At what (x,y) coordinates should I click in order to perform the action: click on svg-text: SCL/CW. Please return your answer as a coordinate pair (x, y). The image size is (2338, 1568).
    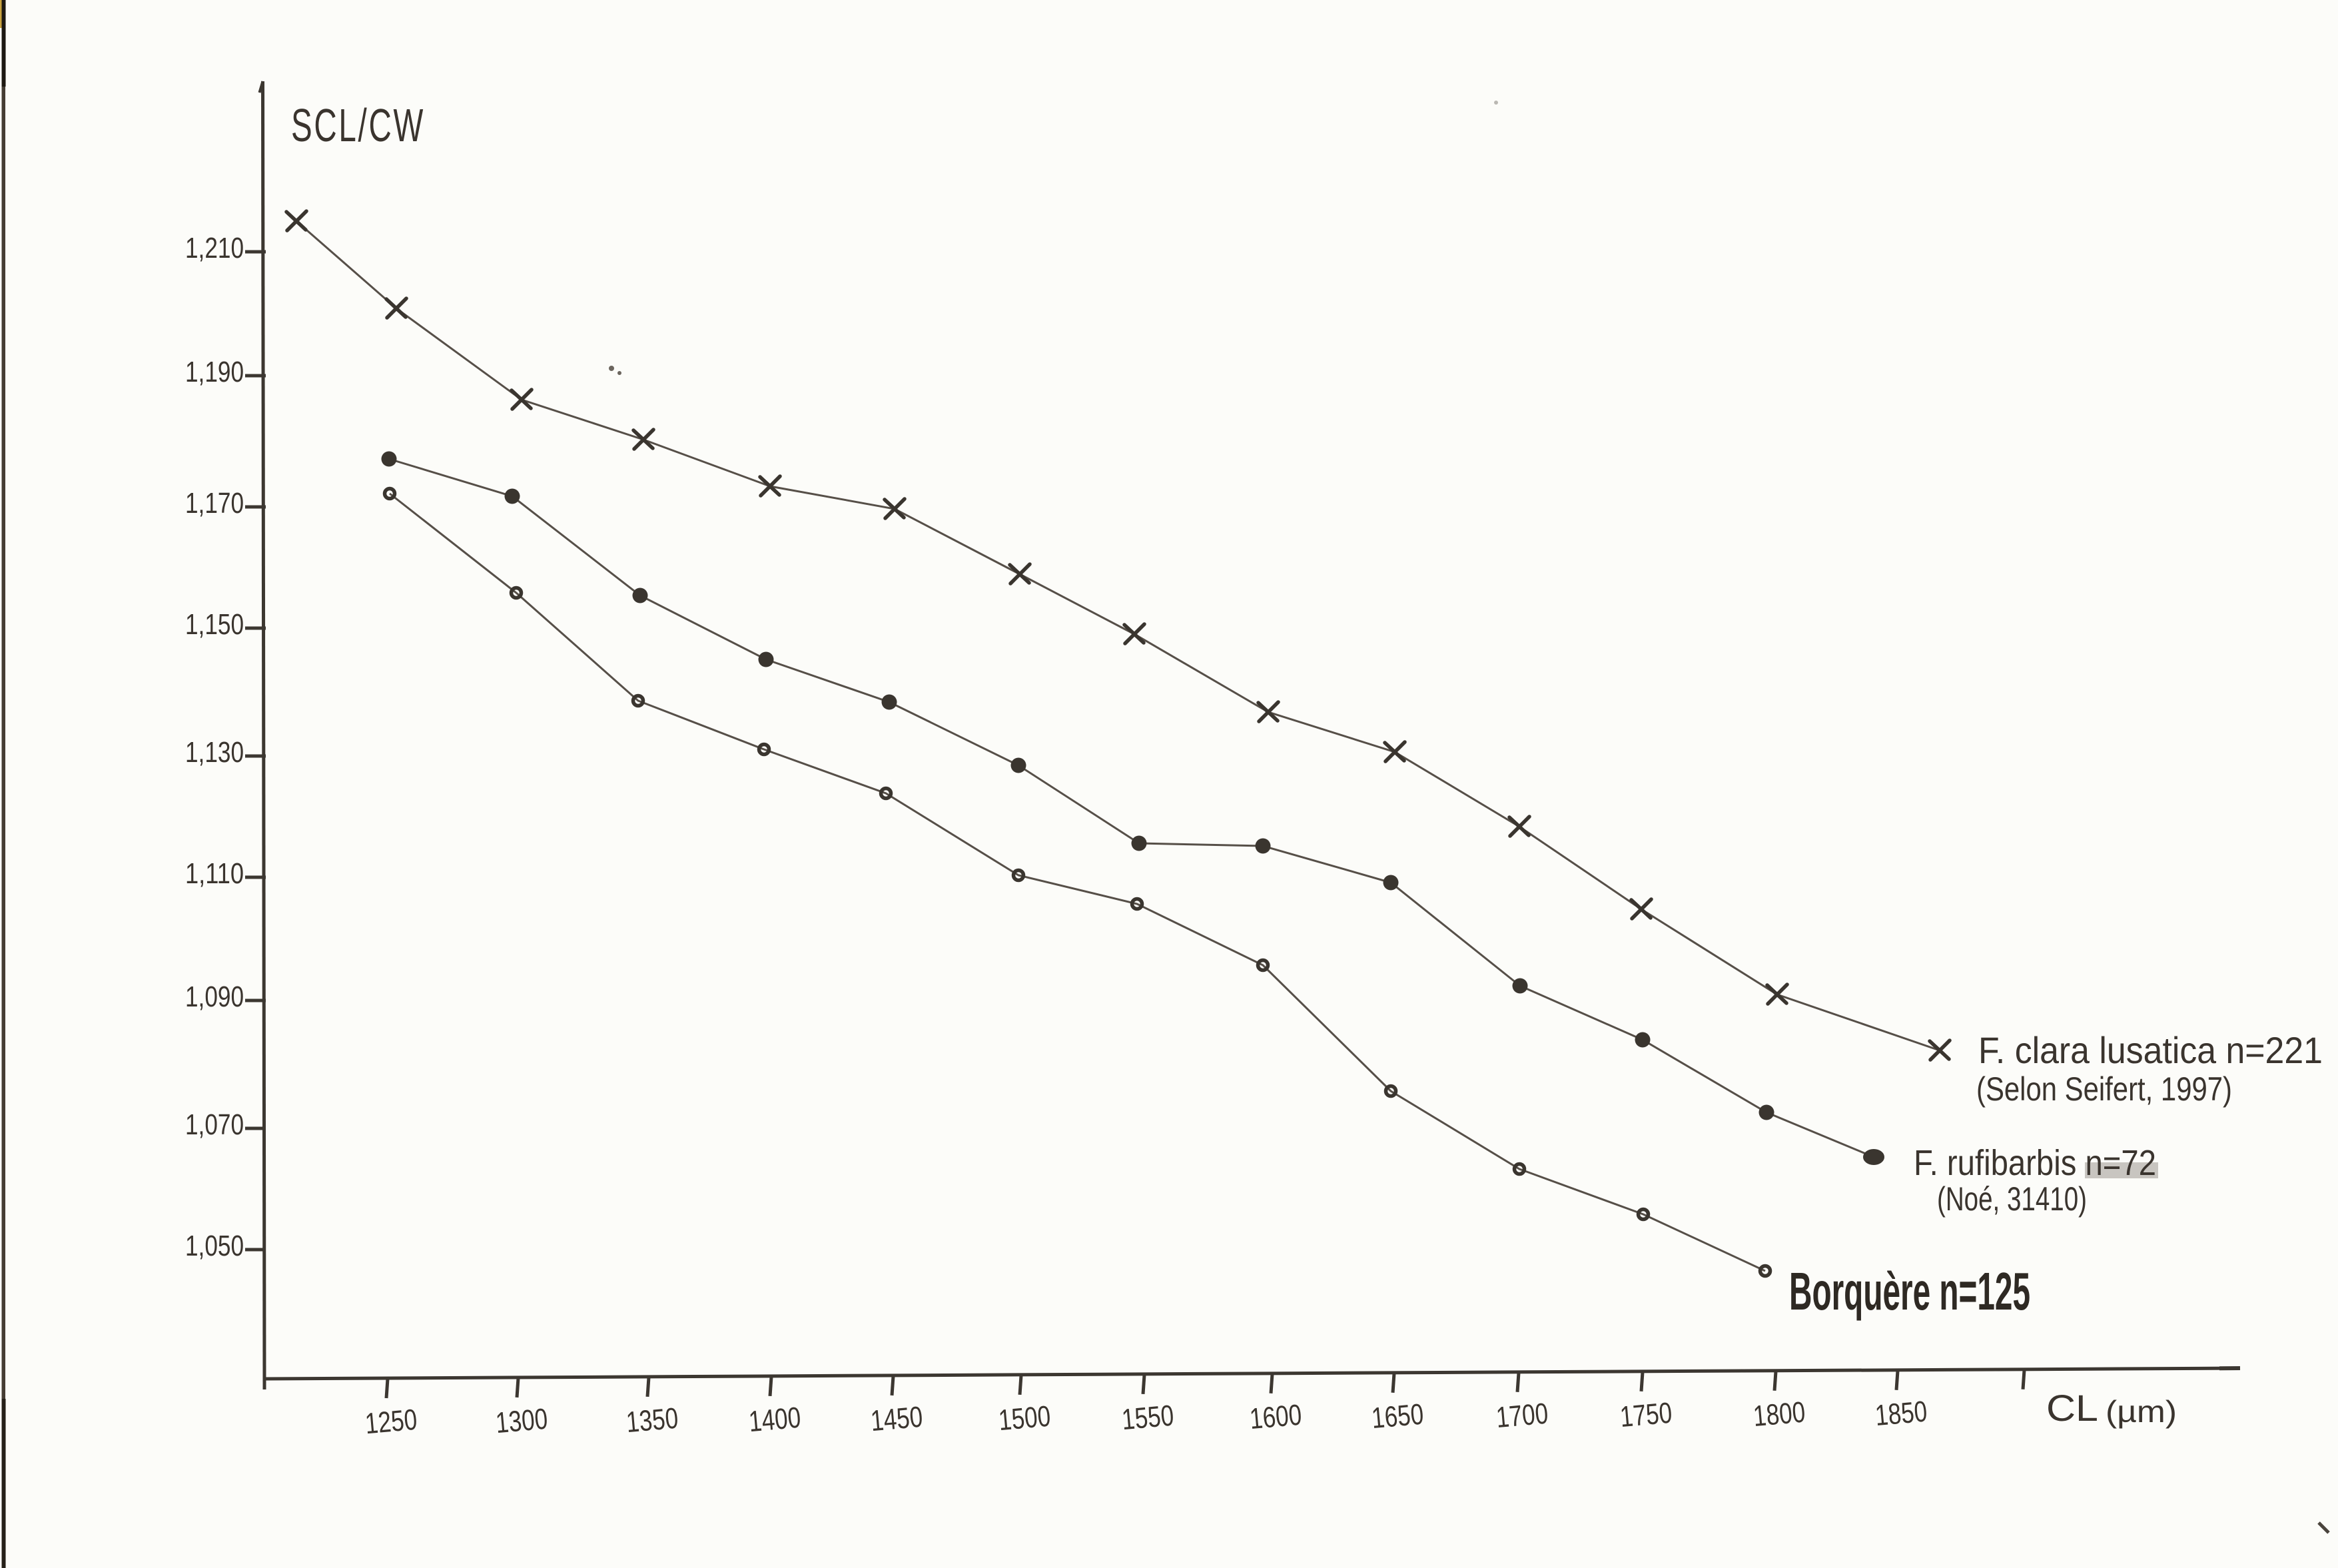
    Looking at the image, I should click on (358, 125).